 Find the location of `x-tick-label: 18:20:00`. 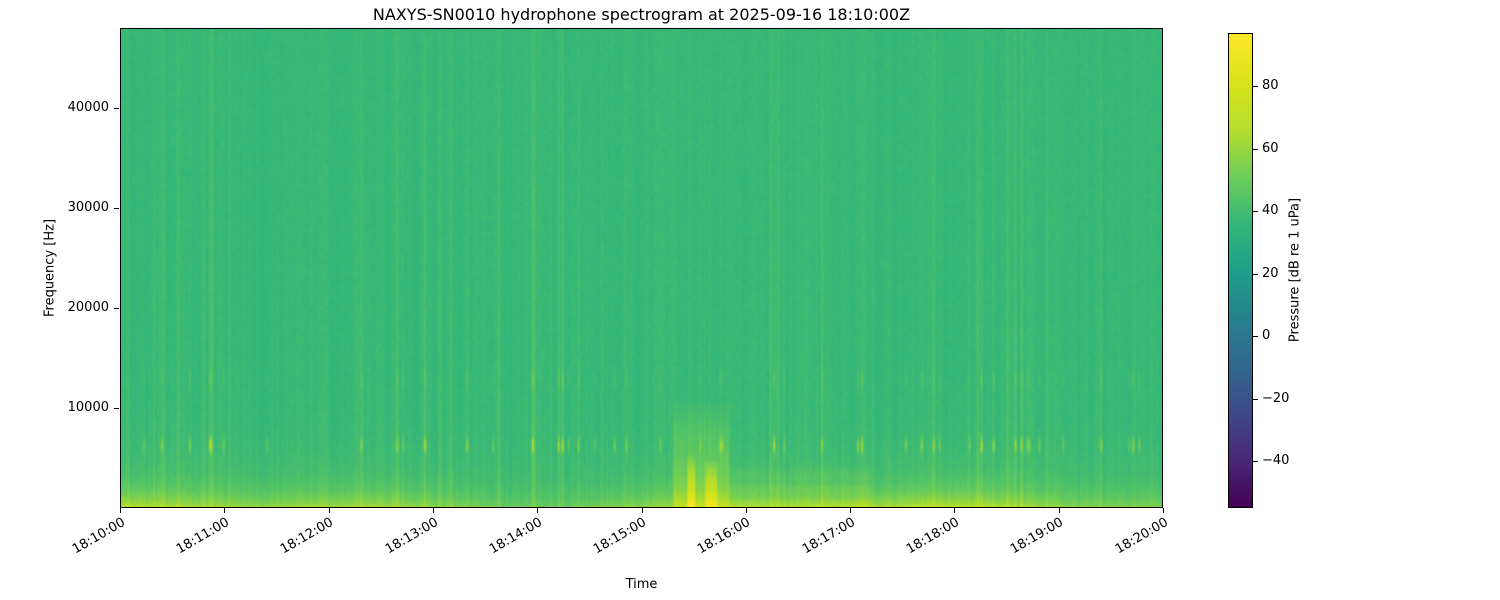

x-tick-label: 18:20:00 is located at coordinates (1066, 536).